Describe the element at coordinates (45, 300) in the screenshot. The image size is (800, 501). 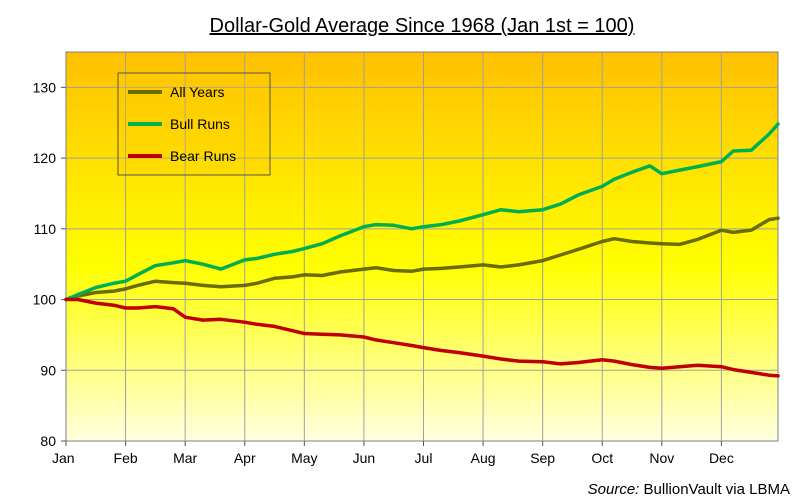
I see `y-tick-label: 100` at that location.